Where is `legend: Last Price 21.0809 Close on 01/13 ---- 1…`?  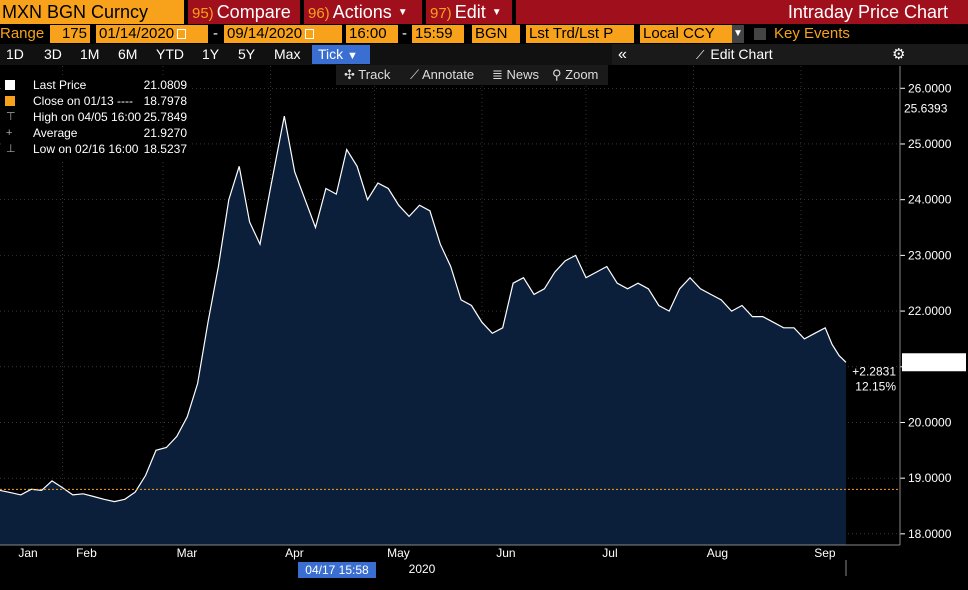 legend: Last Price 21.0809 Close on 01/13 ---- 1… is located at coordinates (96, 117).